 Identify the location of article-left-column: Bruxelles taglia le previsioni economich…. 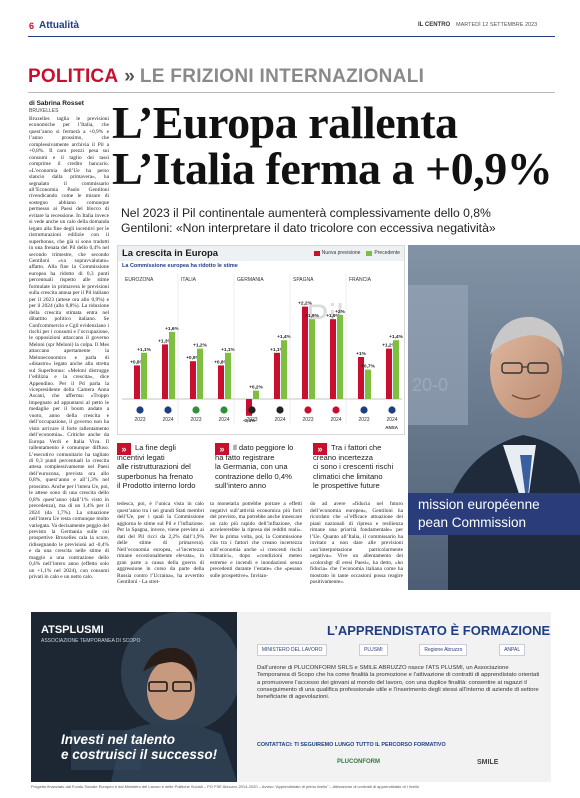
(69, 348).